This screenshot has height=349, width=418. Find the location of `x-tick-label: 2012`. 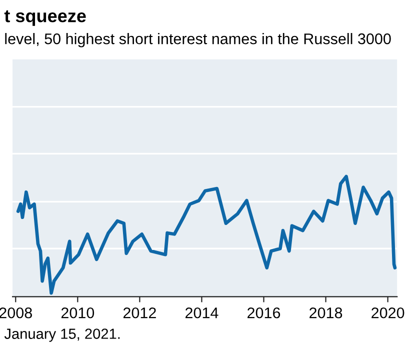

x-tick-label: 2012 is located at coordinates (139, 312).